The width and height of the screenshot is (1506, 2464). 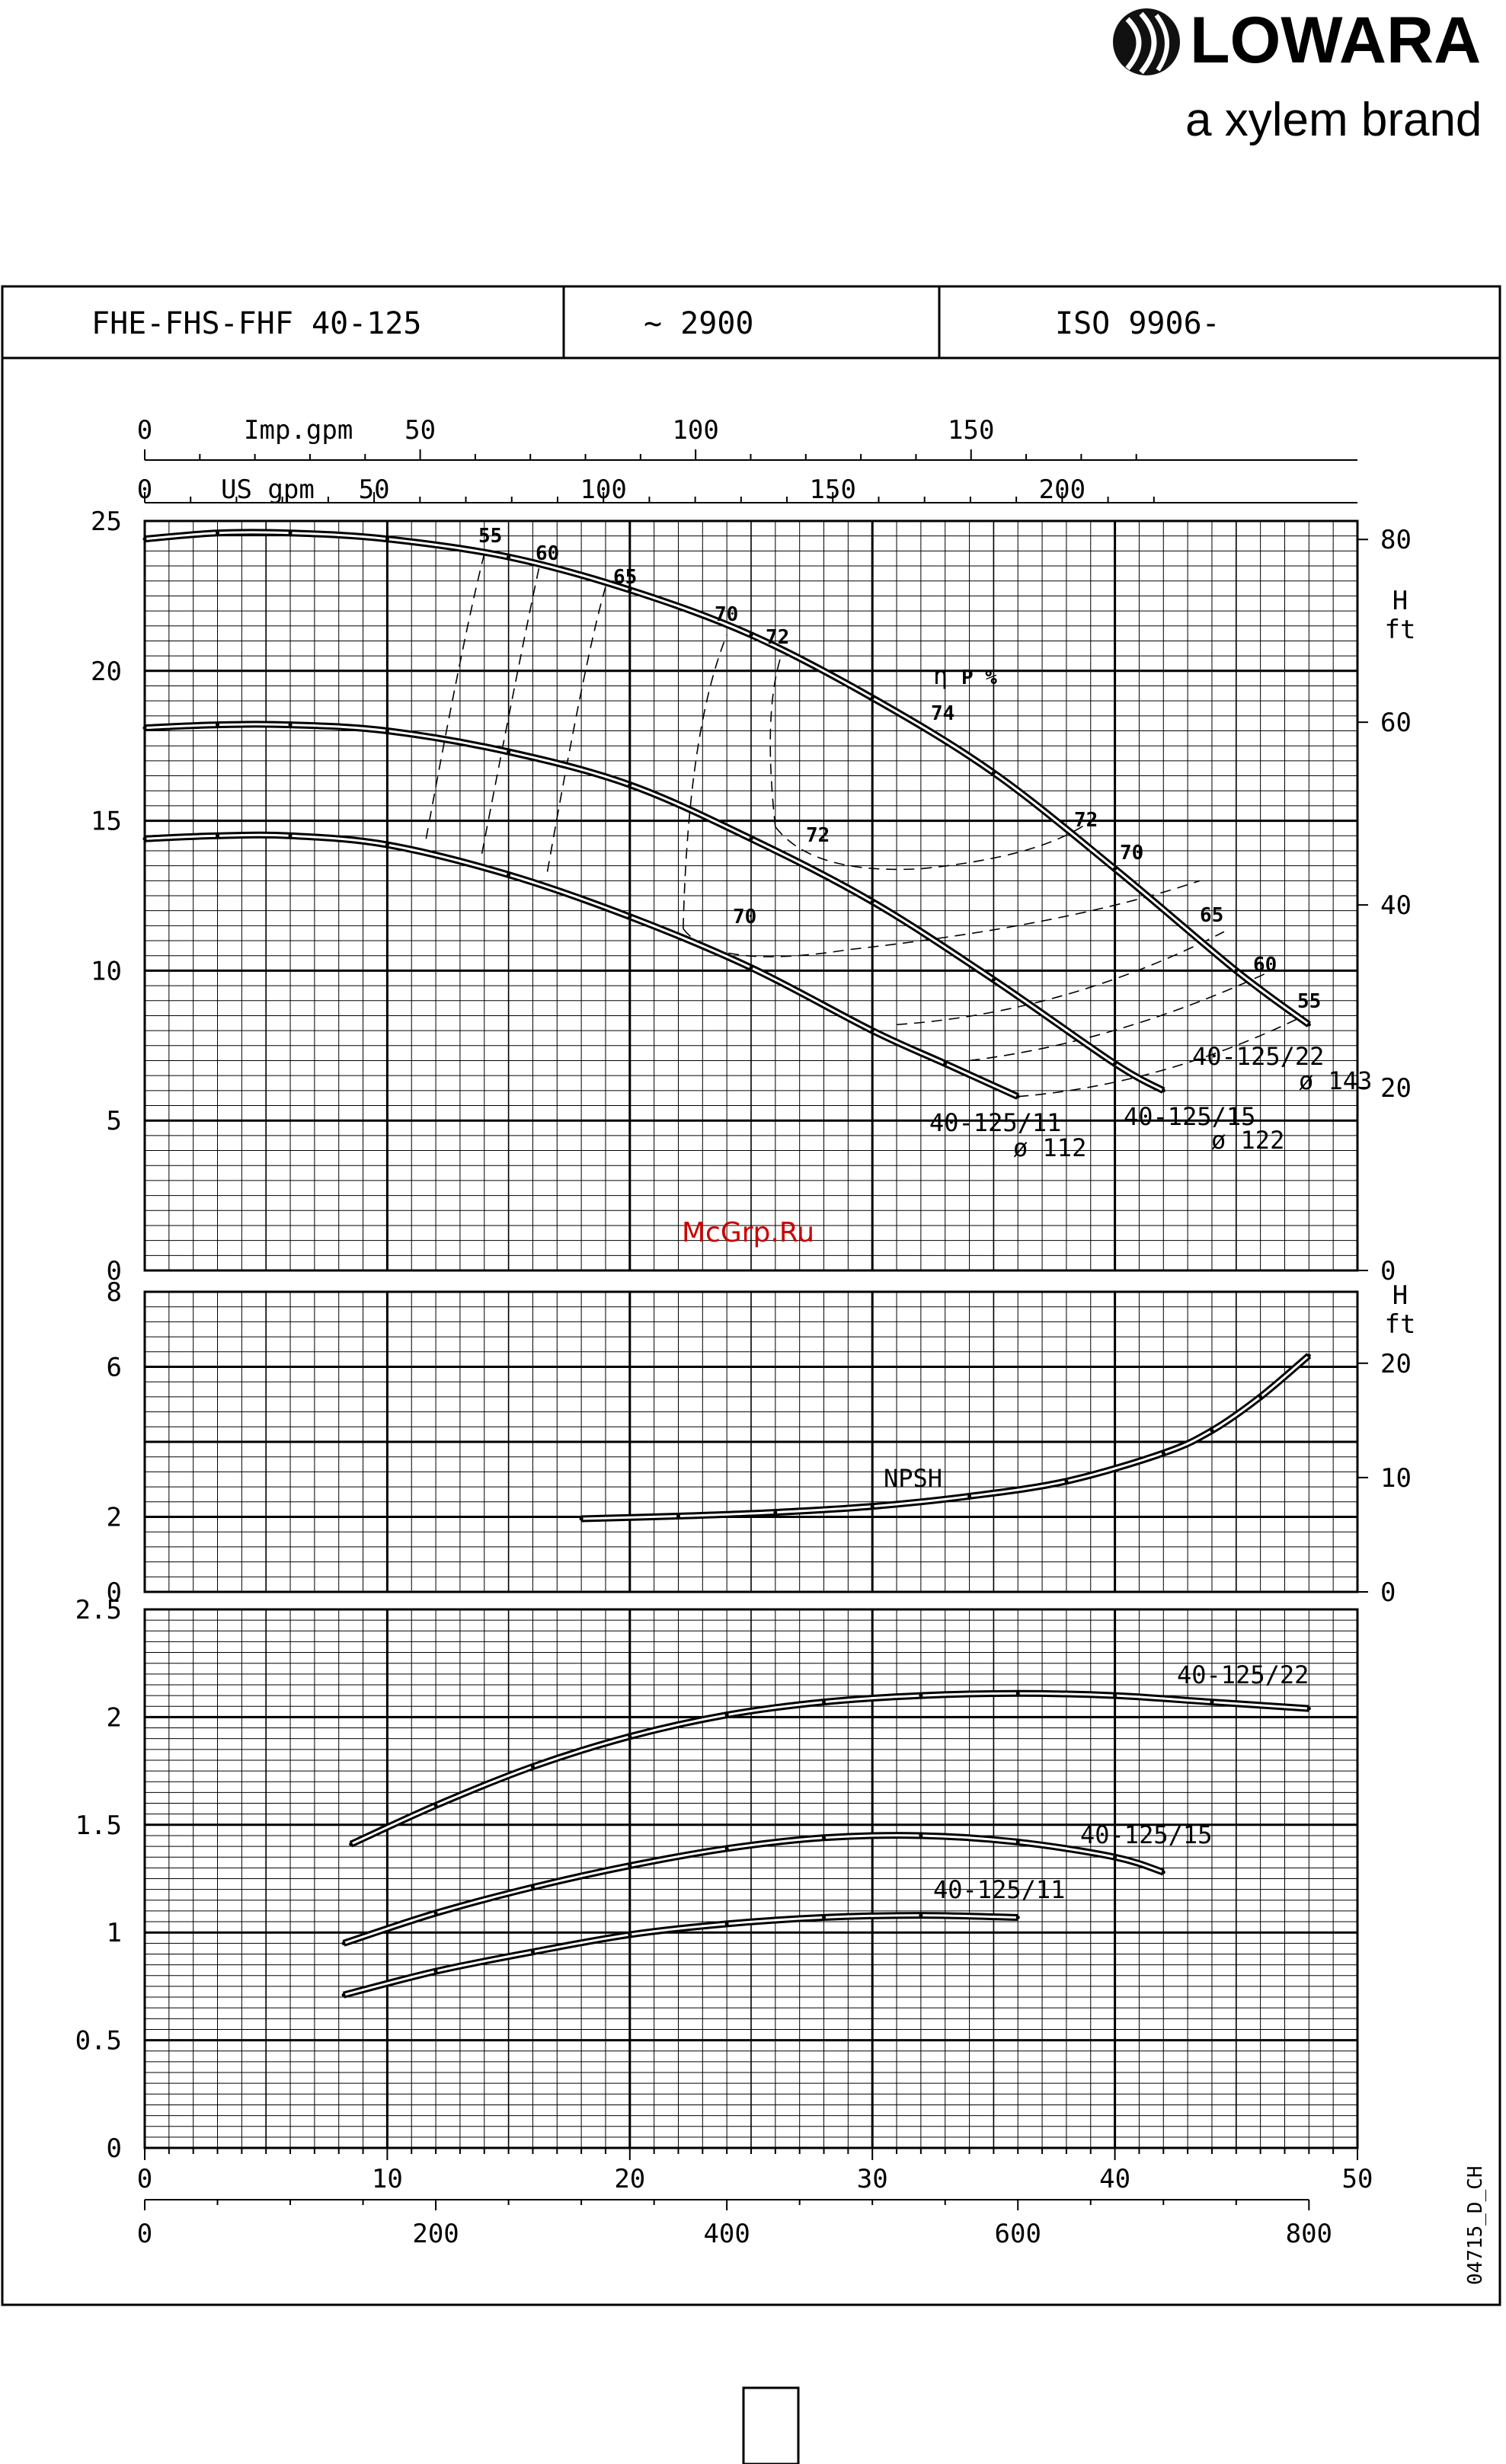 What do you see at coordinates (107, 672) in the screenshot?
I see `y-tick-label: 20` at bounding box center [107, 672].